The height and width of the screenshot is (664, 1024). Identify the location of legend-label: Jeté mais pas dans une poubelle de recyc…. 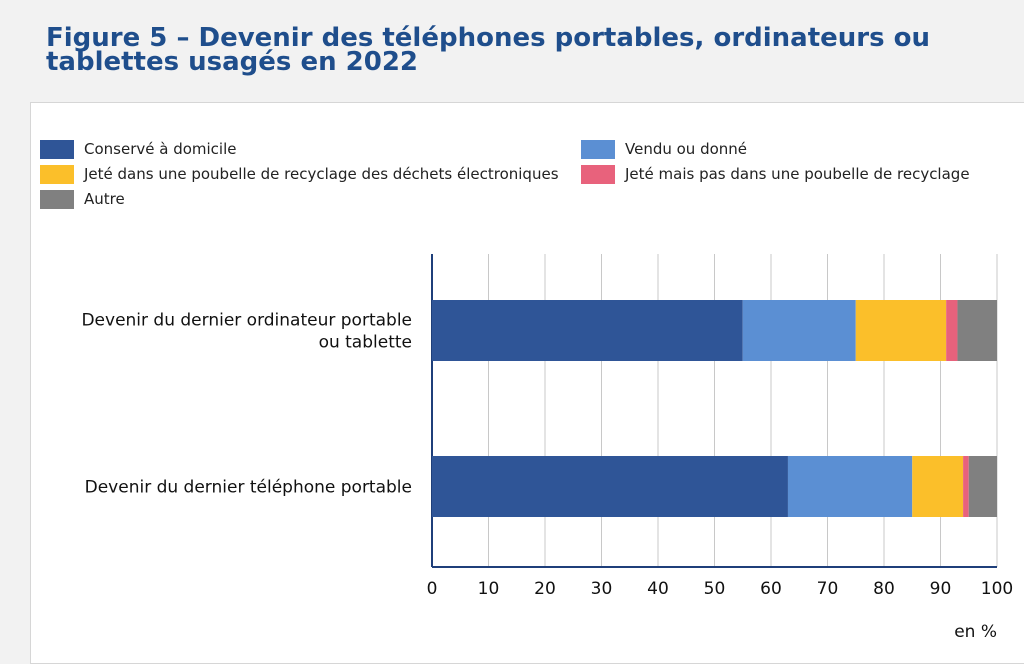
(797, 174).